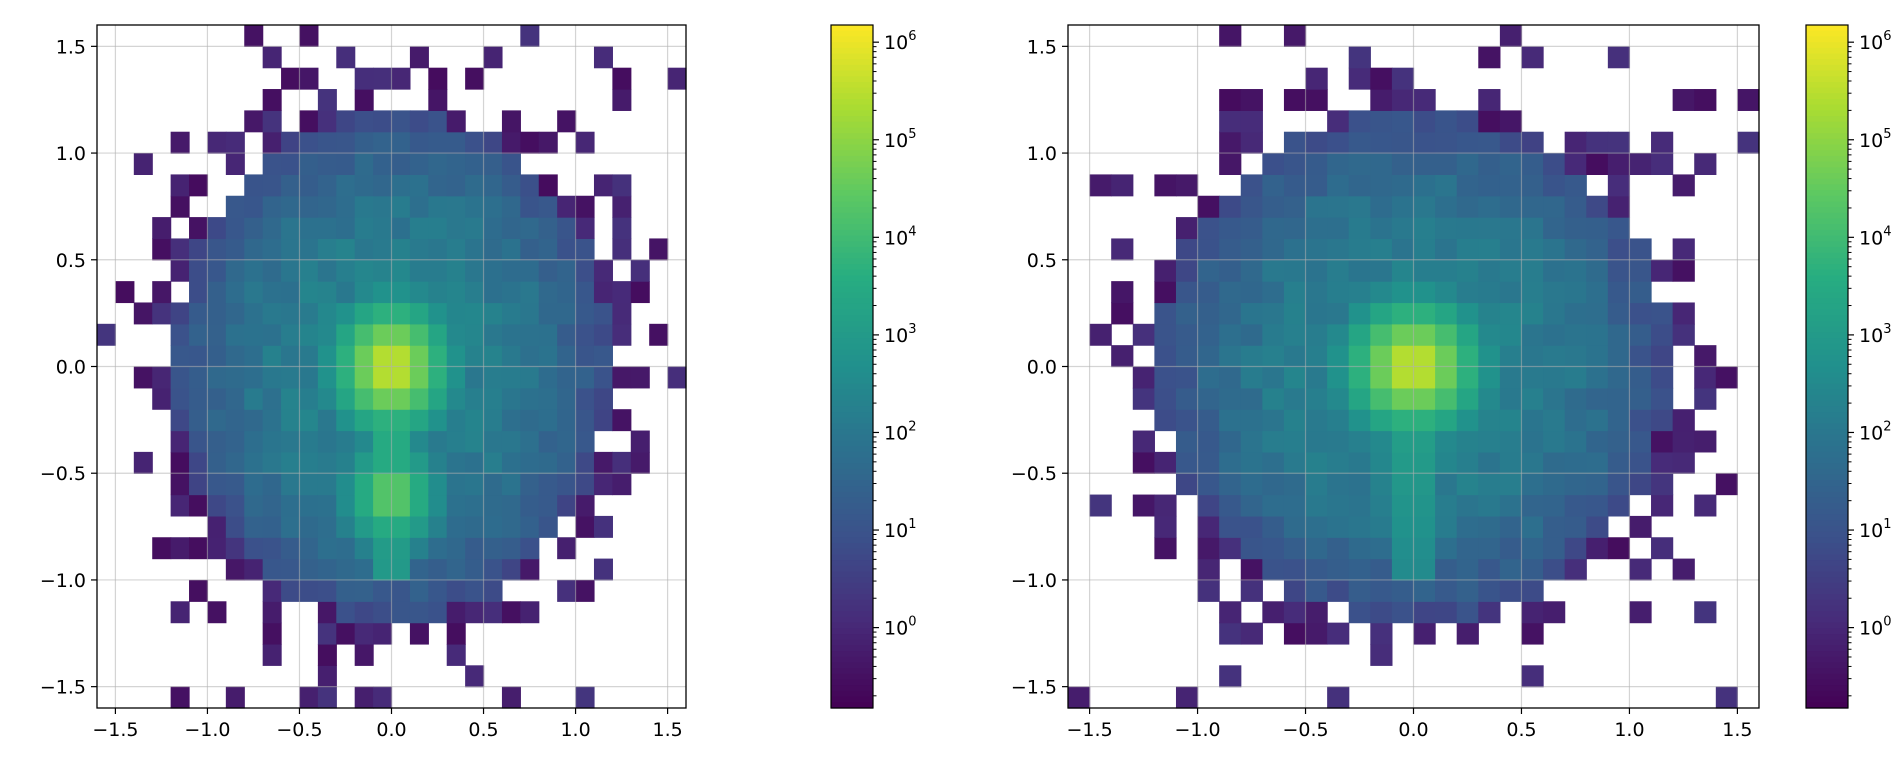 This screenshot has width=1896, height=763. What do you see at coordinates (1034, 581) in the screenshot?
I see `y-tick-label: −1.0` at bounding box center [1034, 581].